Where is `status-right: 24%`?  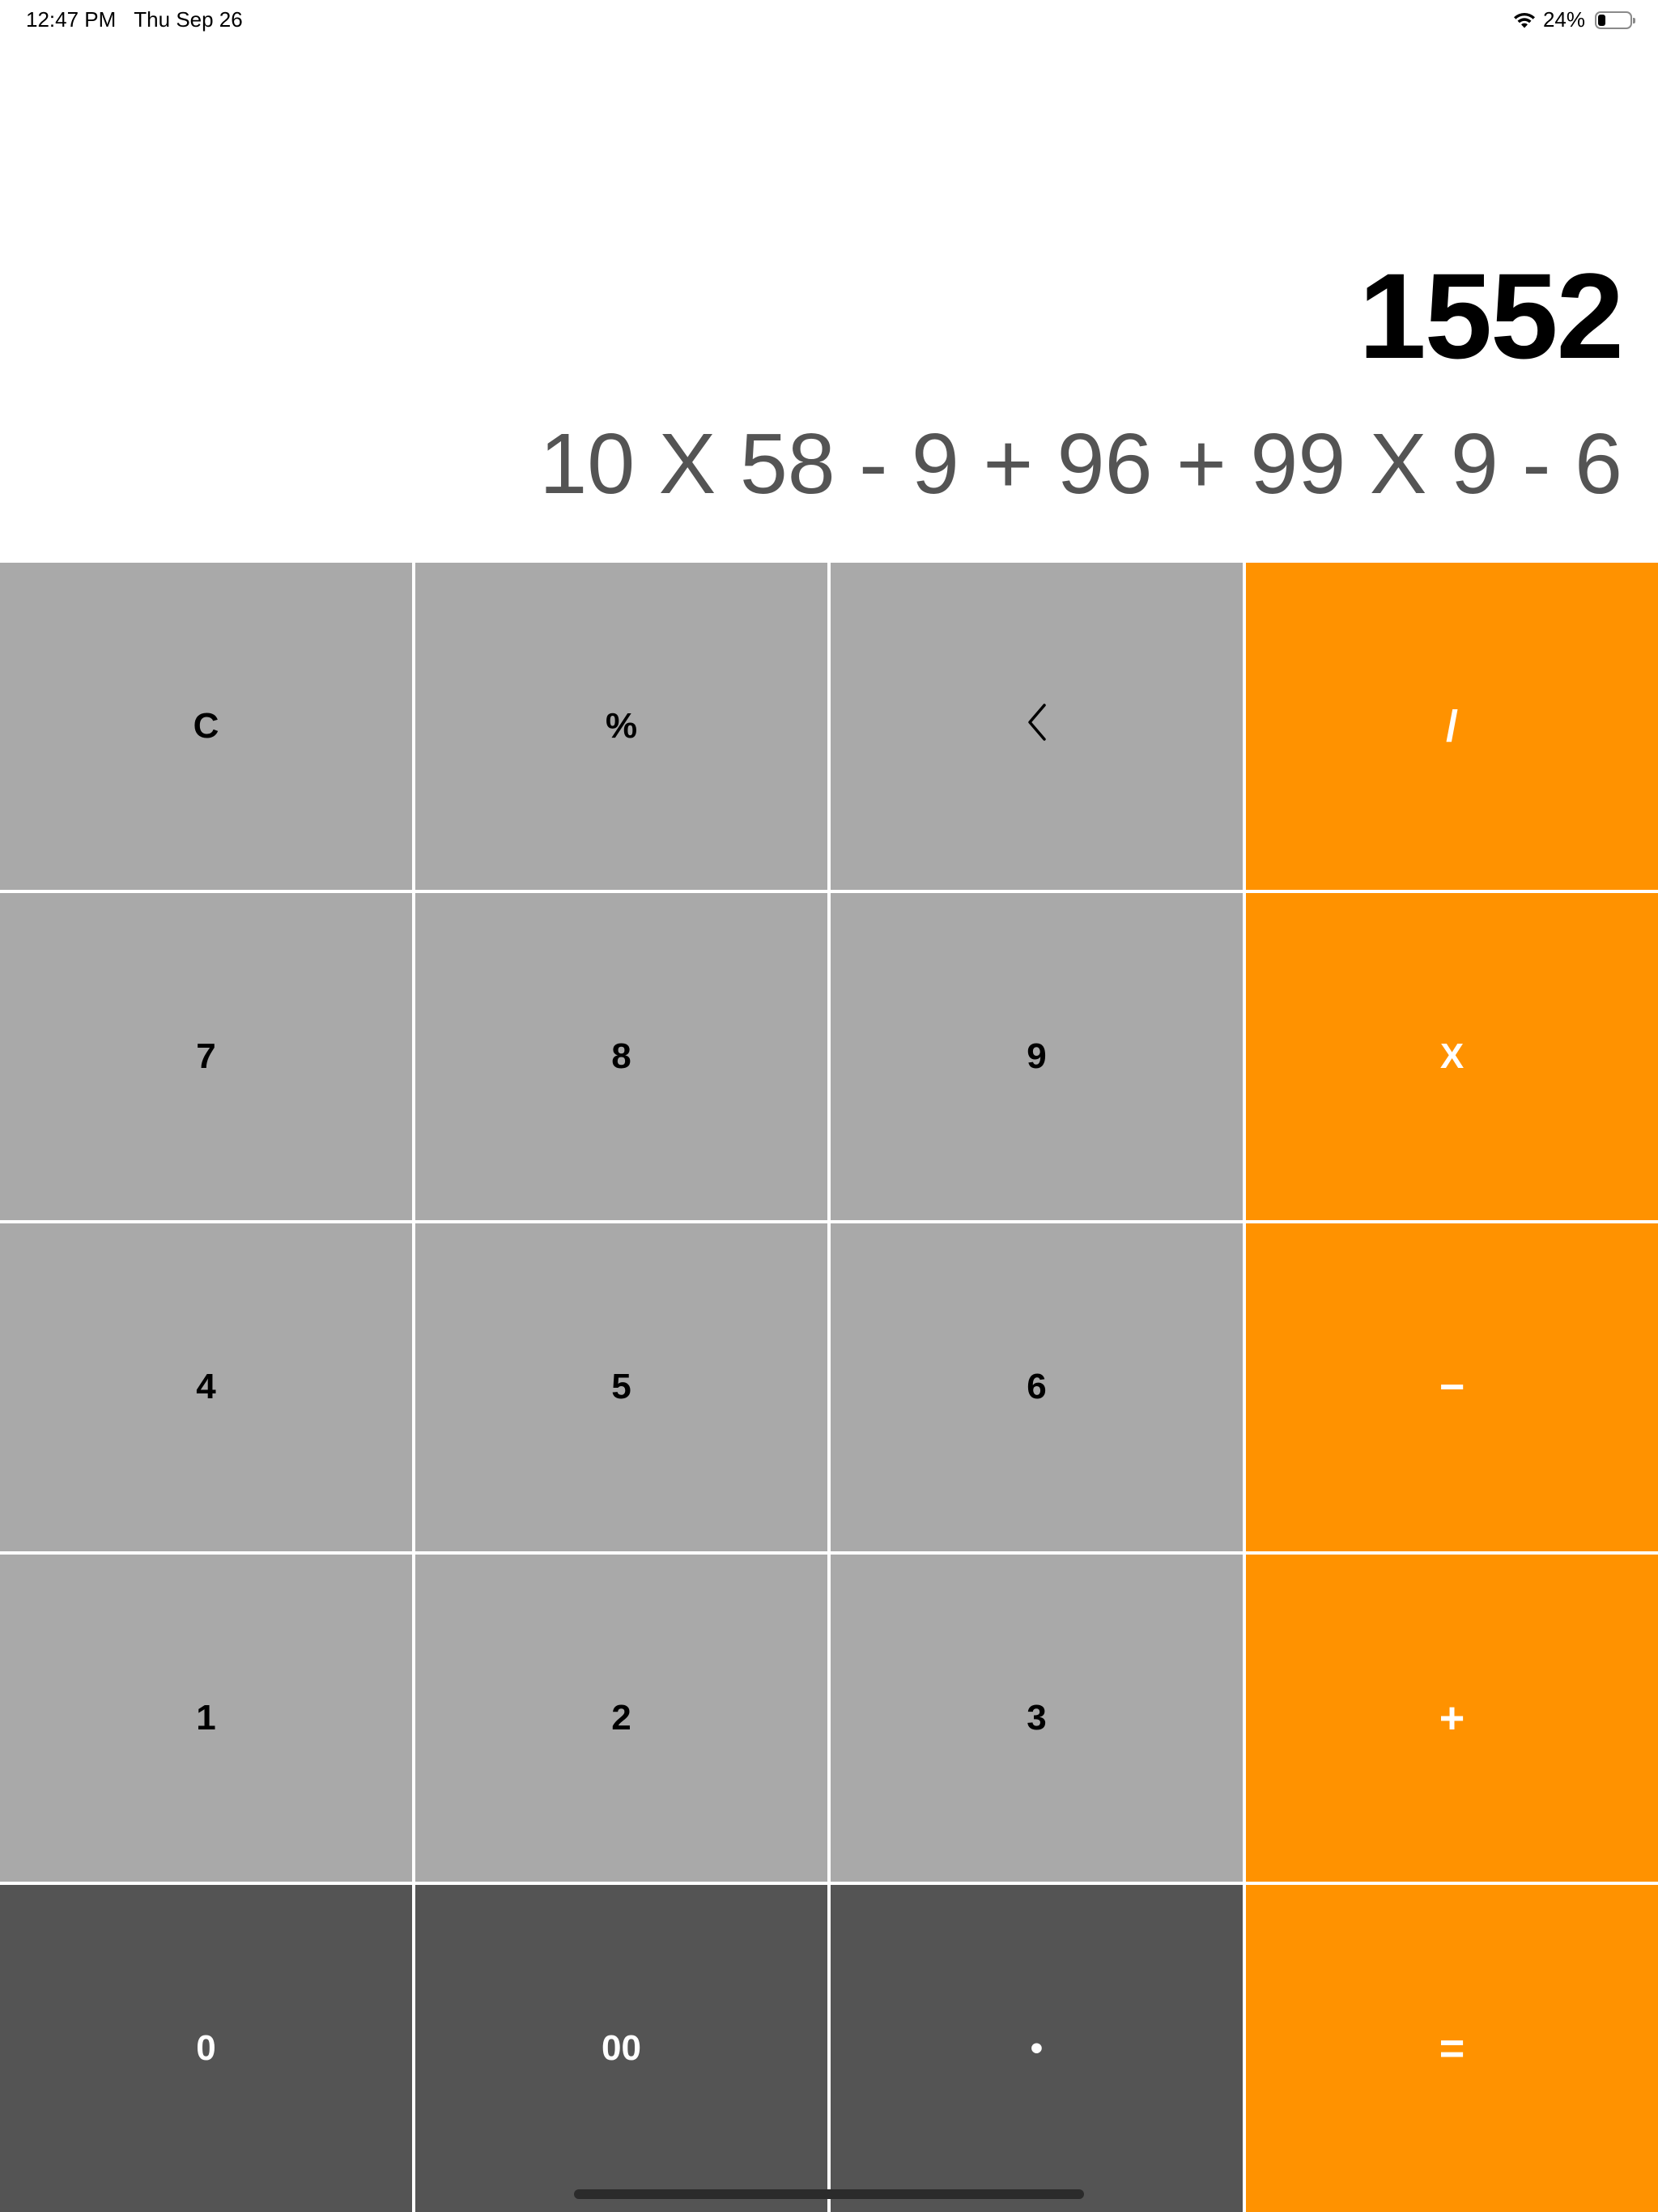 status-right: 24% is located at coordinates (1573, 19).